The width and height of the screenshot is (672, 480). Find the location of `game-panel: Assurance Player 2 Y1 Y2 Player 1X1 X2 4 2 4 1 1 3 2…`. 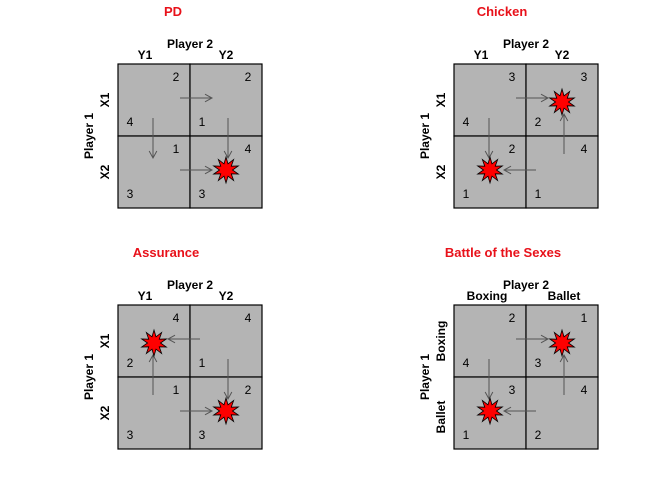

game-panel: Assurance Player 2 Y1 Y2 Player 1X1 X2 4 2 4 1 1 3 2… is located at coordinates (172, 347).